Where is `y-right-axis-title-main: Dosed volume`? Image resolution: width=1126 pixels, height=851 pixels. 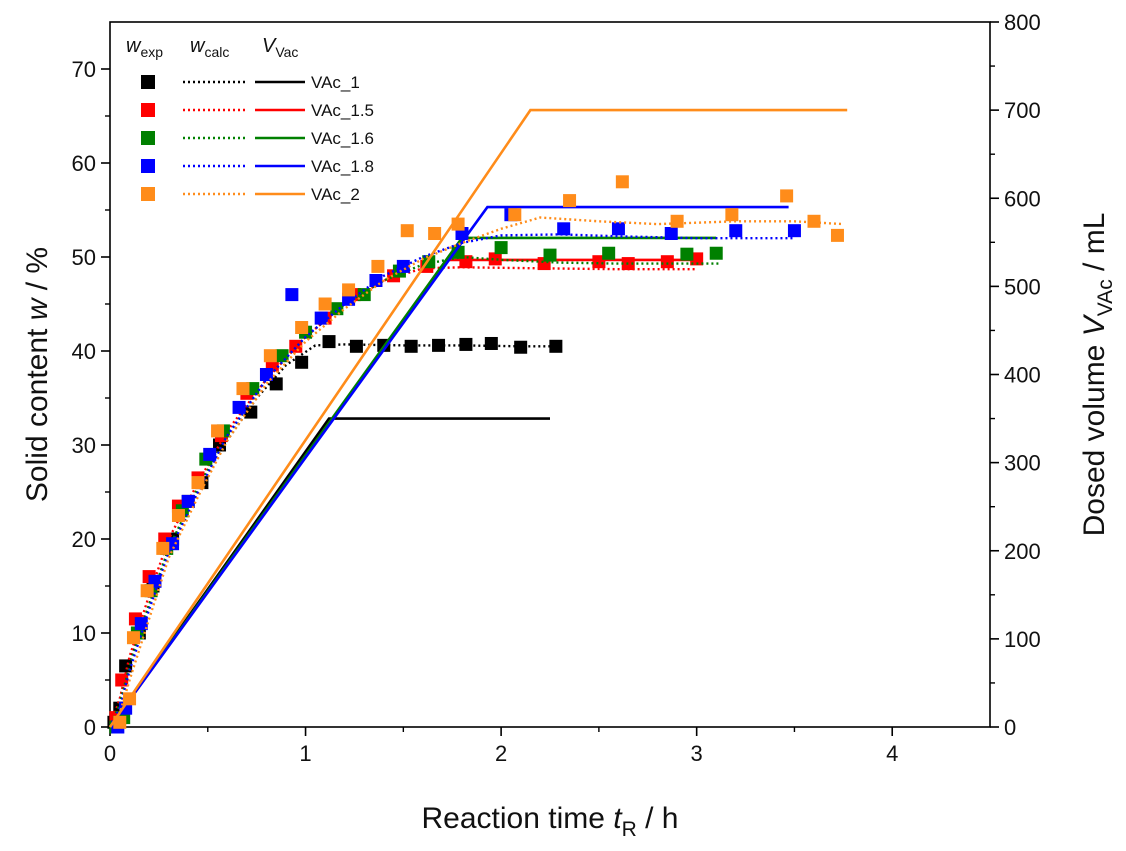 y-right-axis-title-main: Dosed volume is located at coordinates (1094, 436).